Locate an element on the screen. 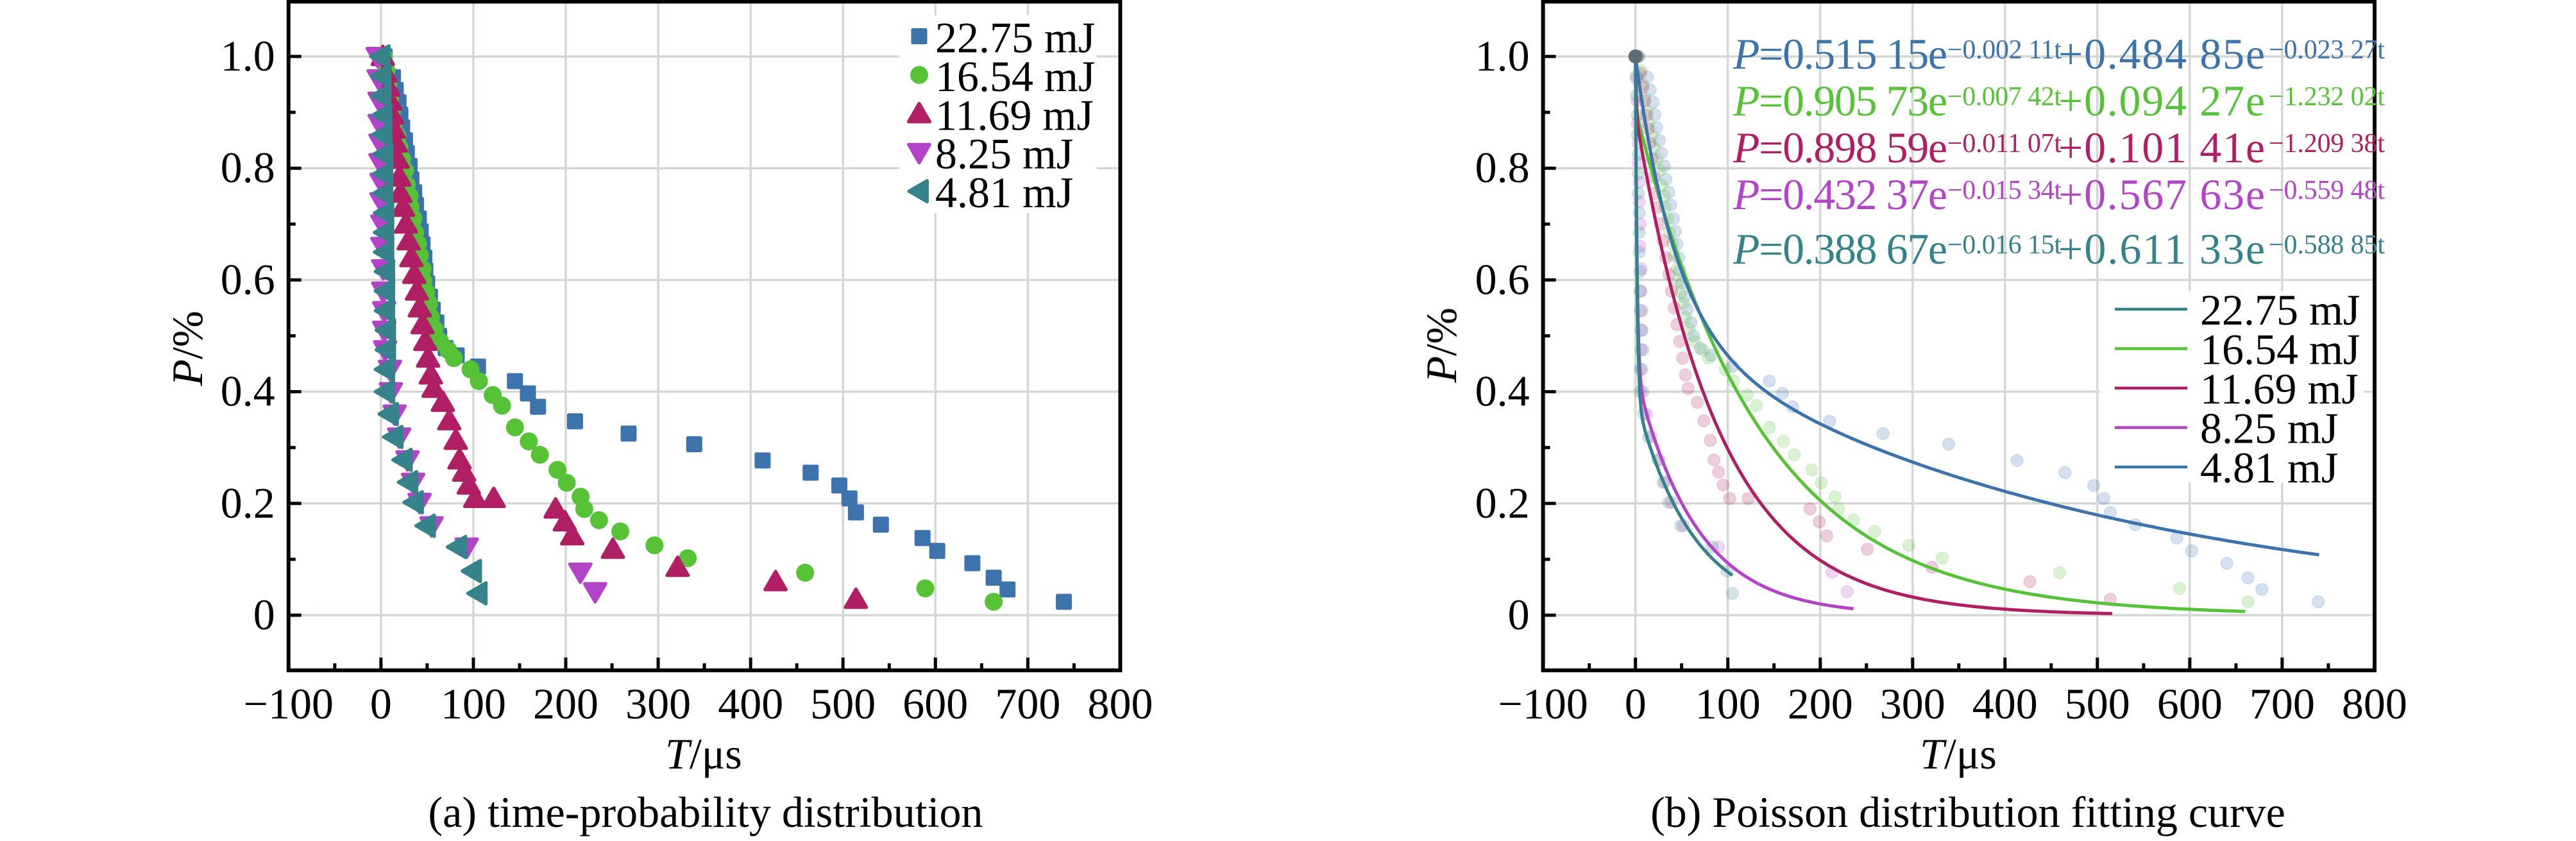  svg-text: −0.015 34t is located at coordinates (2004, 191).